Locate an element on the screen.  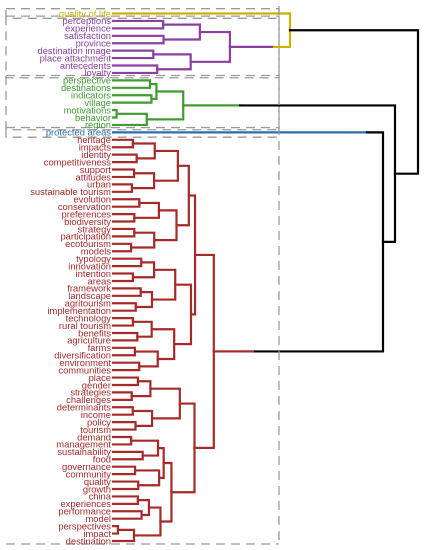
leaf-label-sustainable-tourism: sustainable tourism is located at coordinates (70, 191).